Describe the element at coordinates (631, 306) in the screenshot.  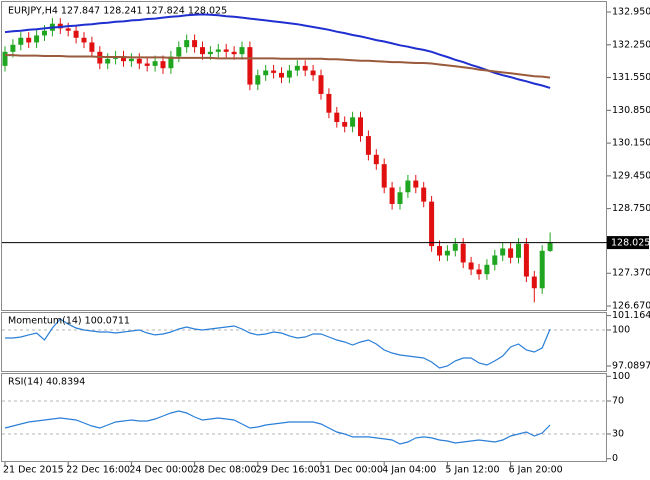
I see `y-tick-label: 126.670` at that location.